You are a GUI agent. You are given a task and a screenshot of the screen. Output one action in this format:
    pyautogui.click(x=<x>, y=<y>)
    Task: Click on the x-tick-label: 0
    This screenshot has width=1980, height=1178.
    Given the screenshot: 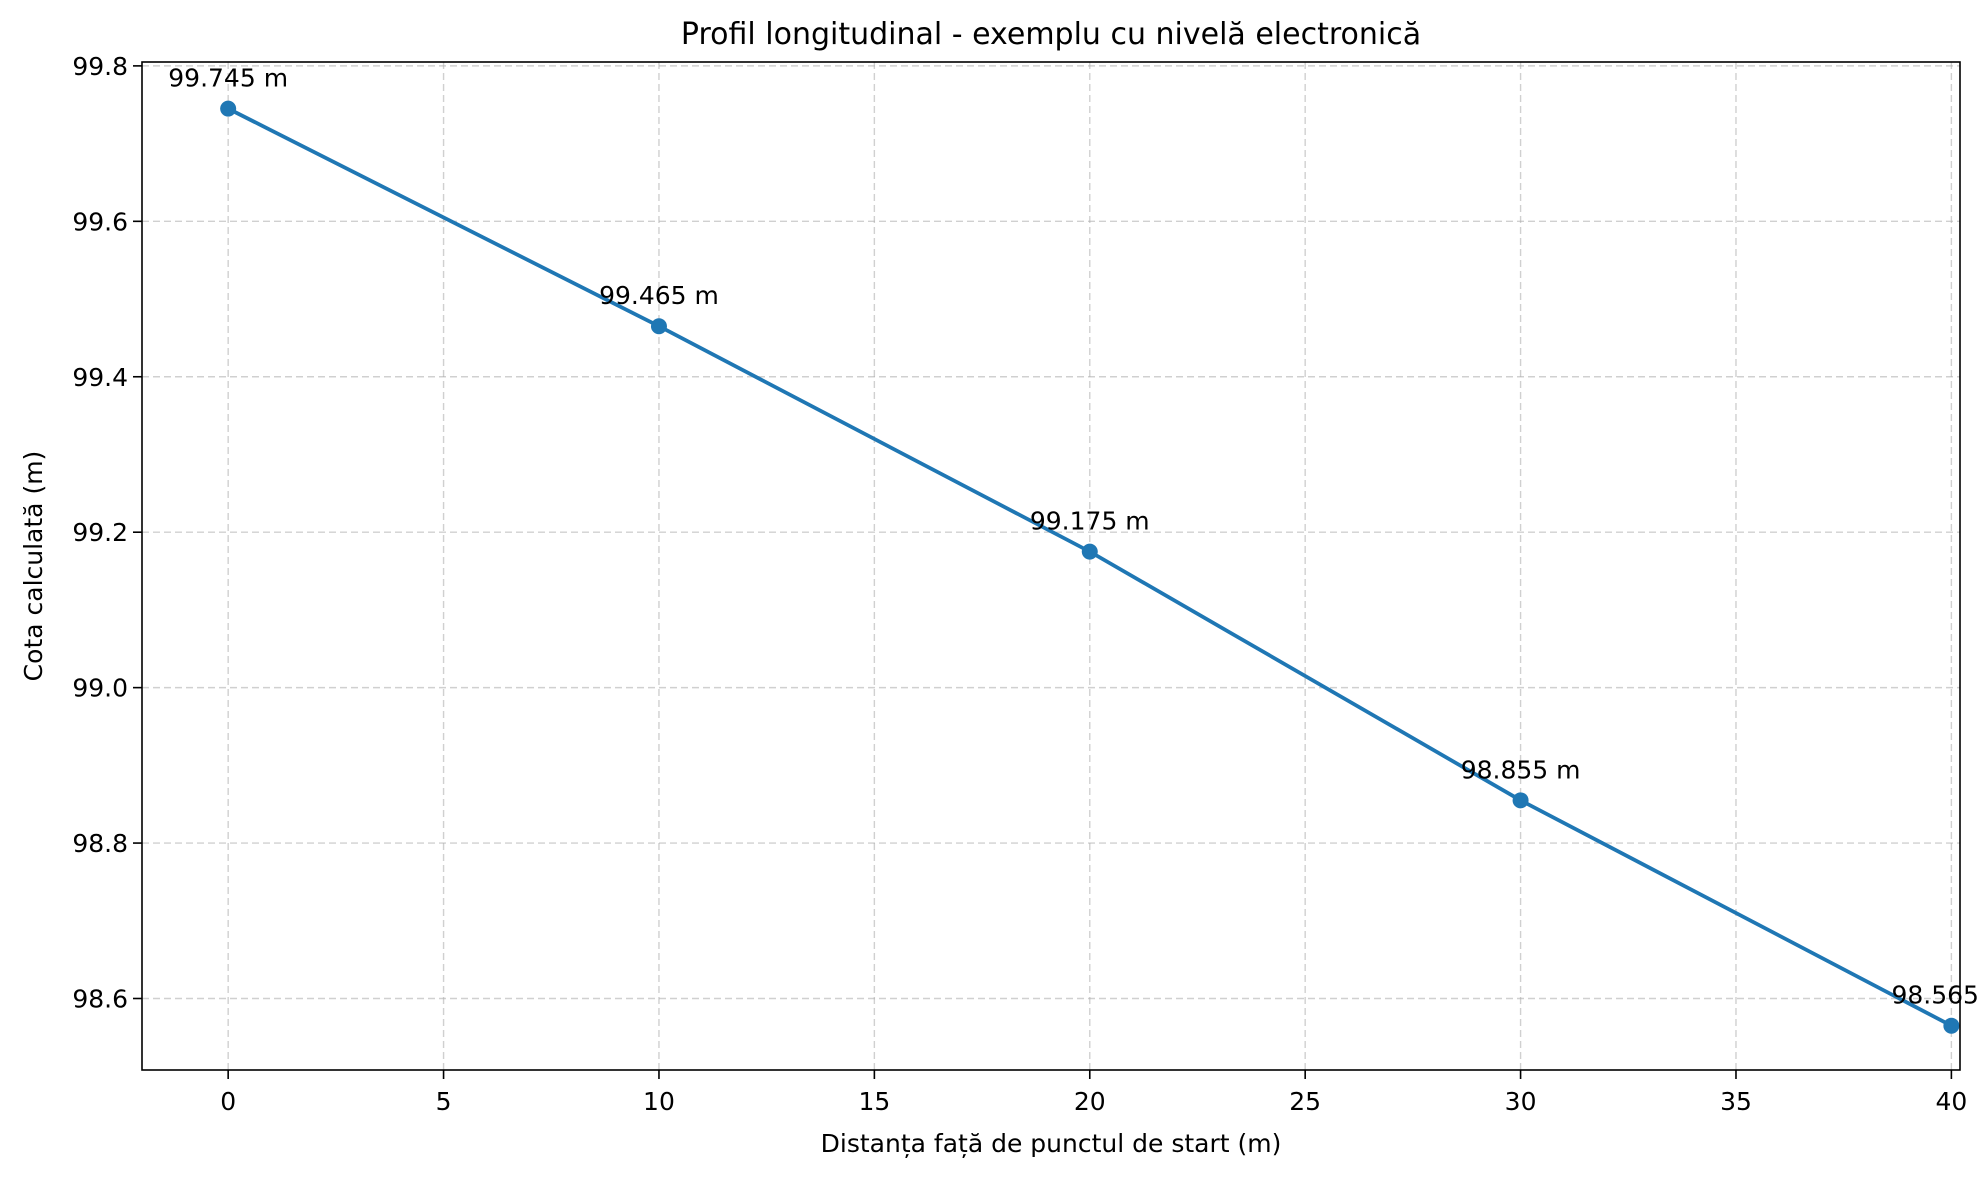 What is the action you would take?
    pyautogui.click(x=228, y=1101)
    